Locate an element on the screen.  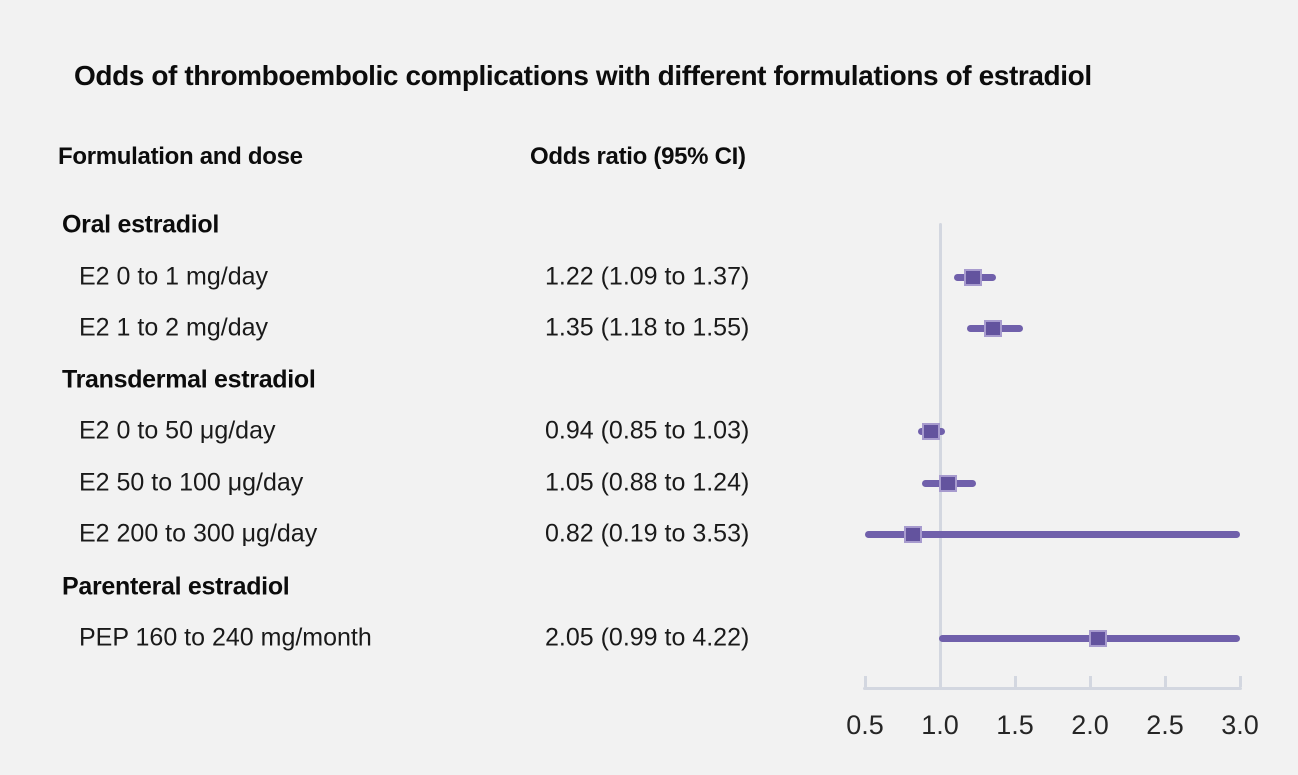
x-axis-tick-label: 1.0 is located at coordinates (940, 725).